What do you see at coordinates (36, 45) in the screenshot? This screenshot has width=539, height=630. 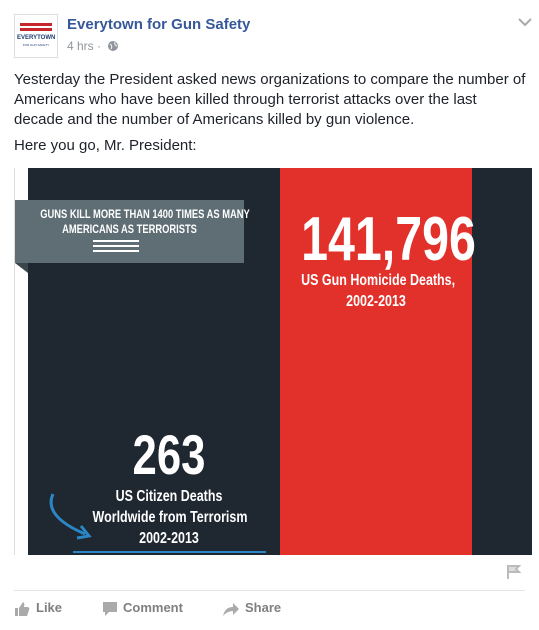 I see `logo-text: FOR GUN SAFETY` at bounding box center [36, 45].